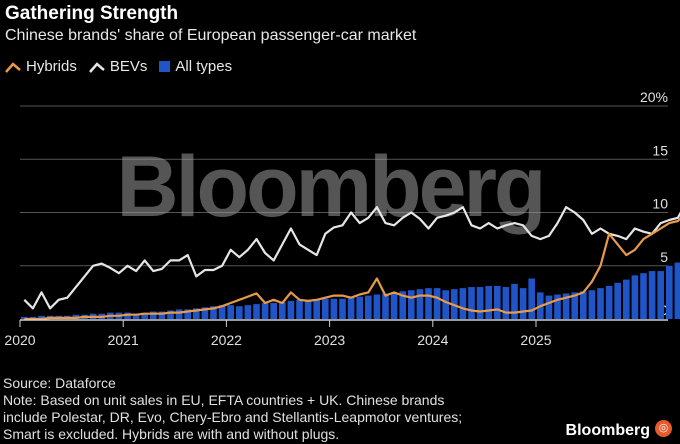  Describe the element at coordinates (330, 187) in the screenshot. I see `watermark: Bloomberg` at that location.